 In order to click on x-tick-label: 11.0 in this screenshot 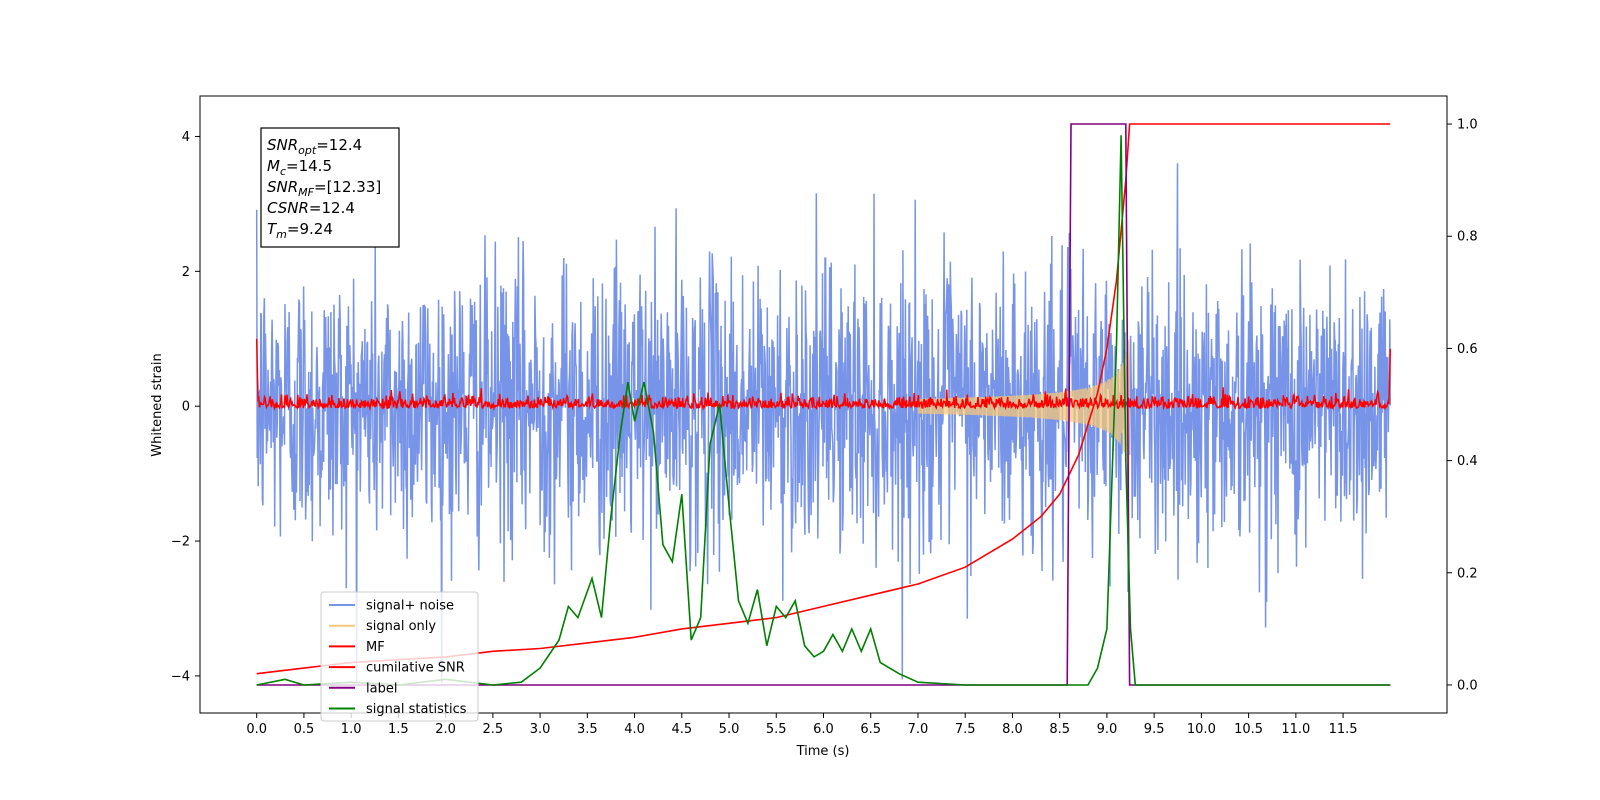, I will do `click(1295, 729)`.